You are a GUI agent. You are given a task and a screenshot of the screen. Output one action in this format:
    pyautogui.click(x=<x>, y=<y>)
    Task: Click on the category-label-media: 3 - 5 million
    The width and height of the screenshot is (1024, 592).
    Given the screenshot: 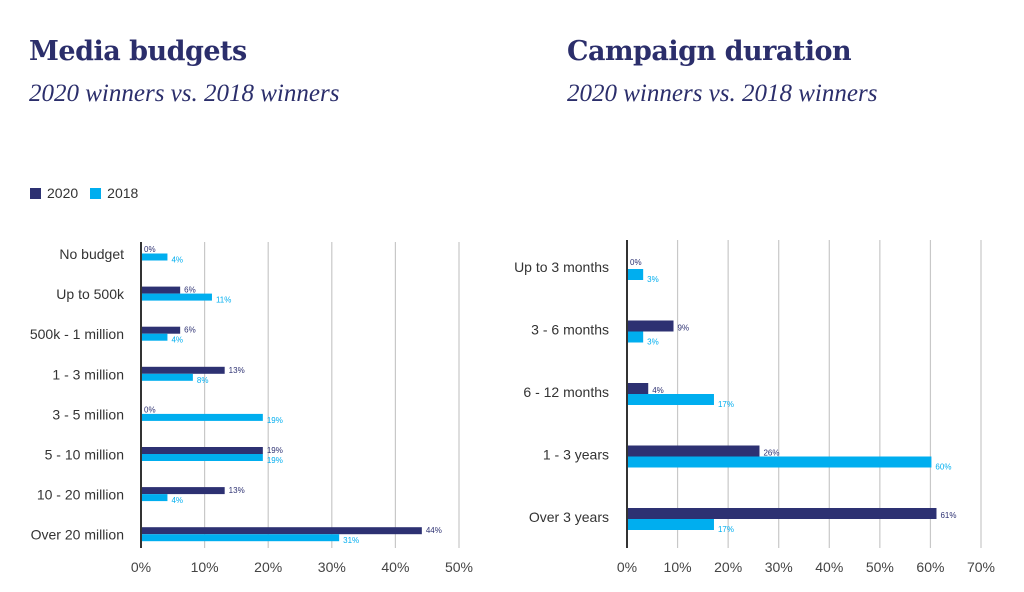 What is the action you would take?
    pyautogui.click(x=88, y=414)
    